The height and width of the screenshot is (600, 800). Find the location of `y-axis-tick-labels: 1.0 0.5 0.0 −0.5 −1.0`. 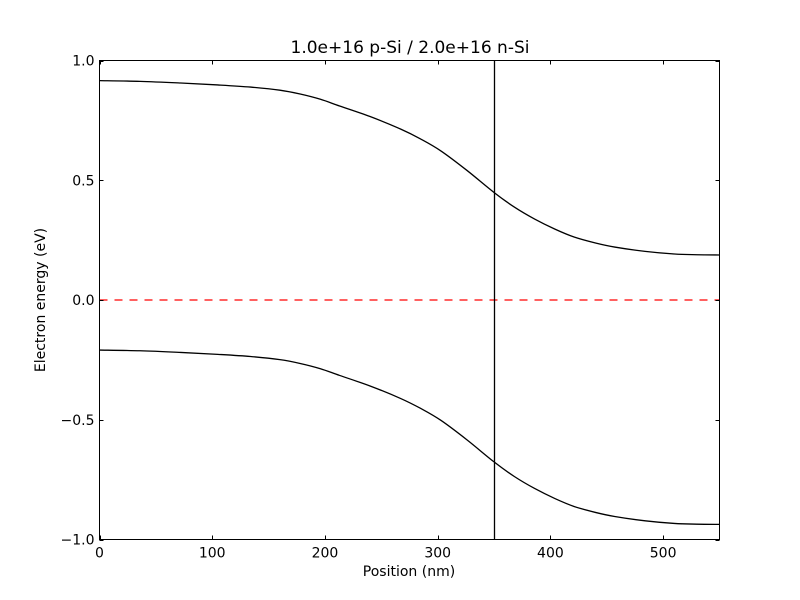

y-axis-tick-labels: 1.0 0.5 0.0 −0.5 −1.0 is located at coordinates (78, 301).